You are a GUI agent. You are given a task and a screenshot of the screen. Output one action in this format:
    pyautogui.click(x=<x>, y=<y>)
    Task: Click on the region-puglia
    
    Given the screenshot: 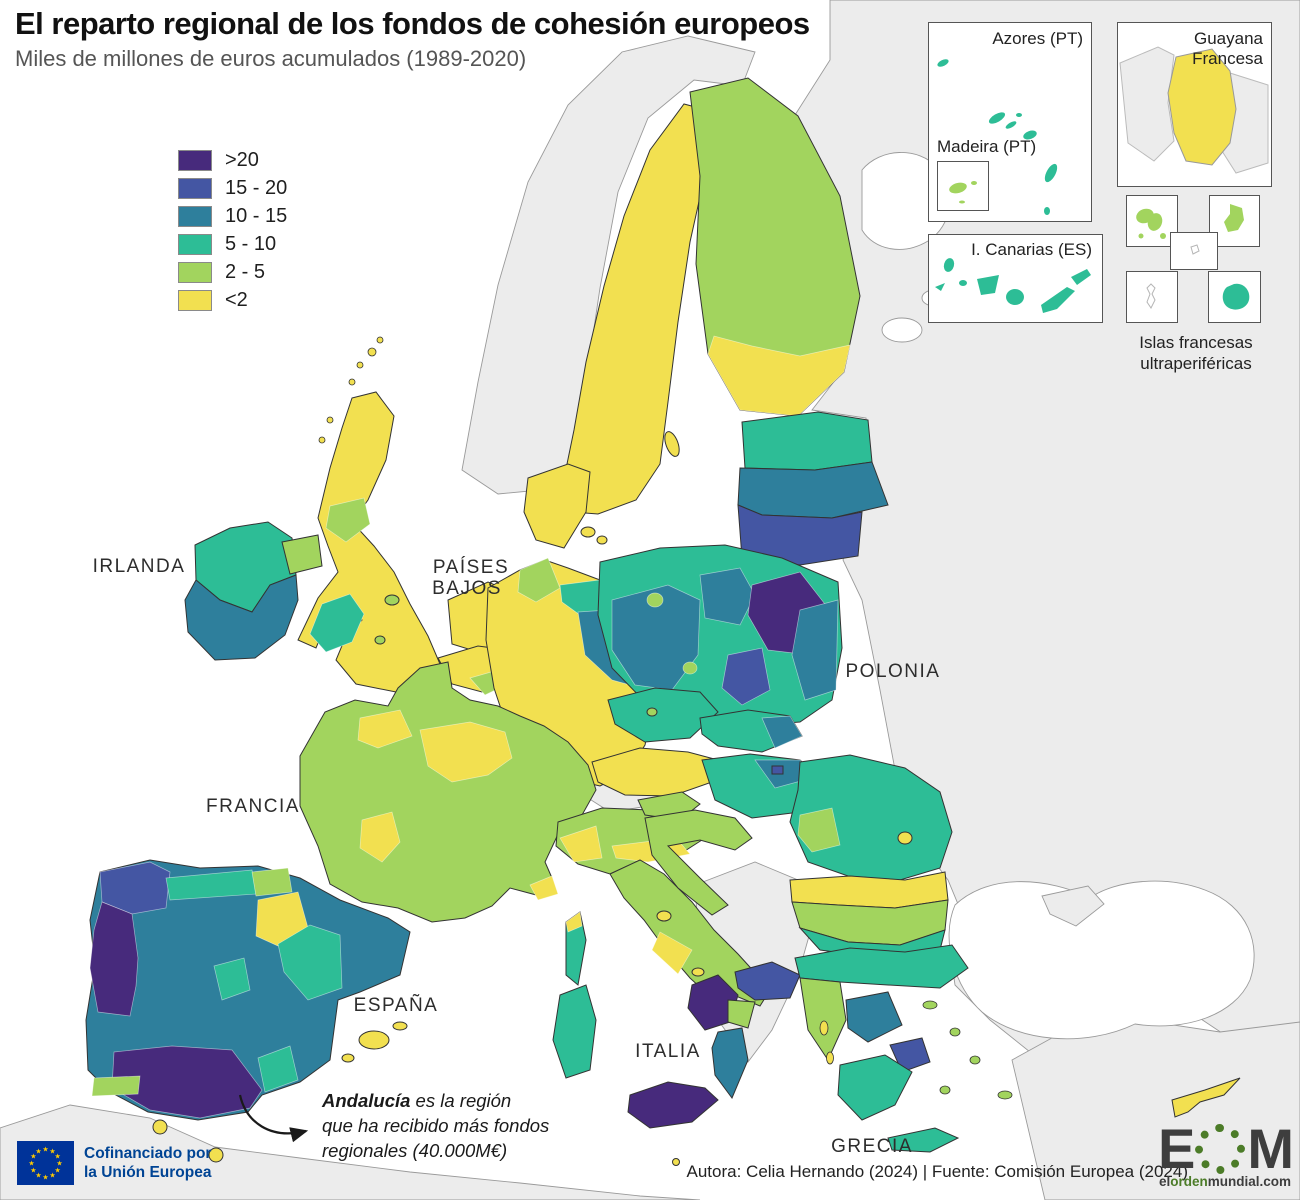 What is the action you would take?
    pyautogui.click(x=767, y=981)
    